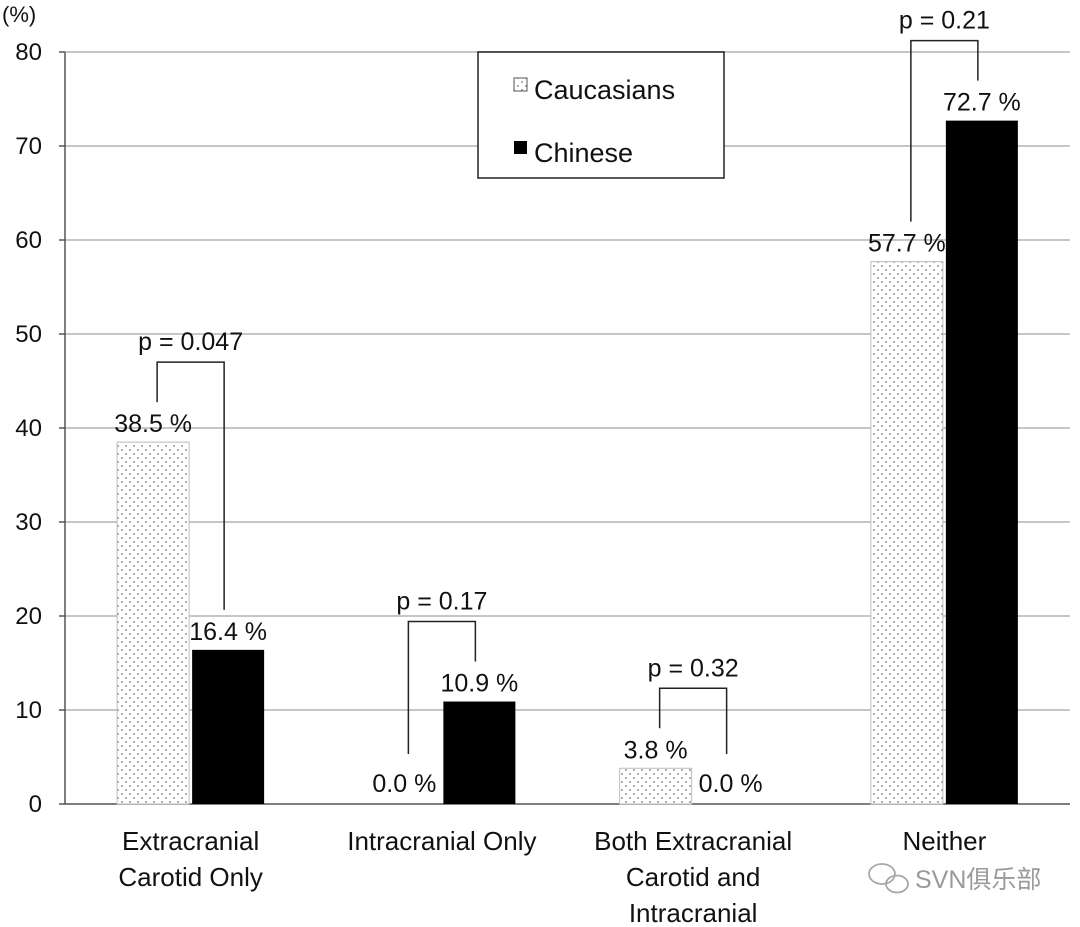  Describe the element at coordinates (441, 841) in the screenshot. I see `x-category-label: Intracranial Only` at that location.